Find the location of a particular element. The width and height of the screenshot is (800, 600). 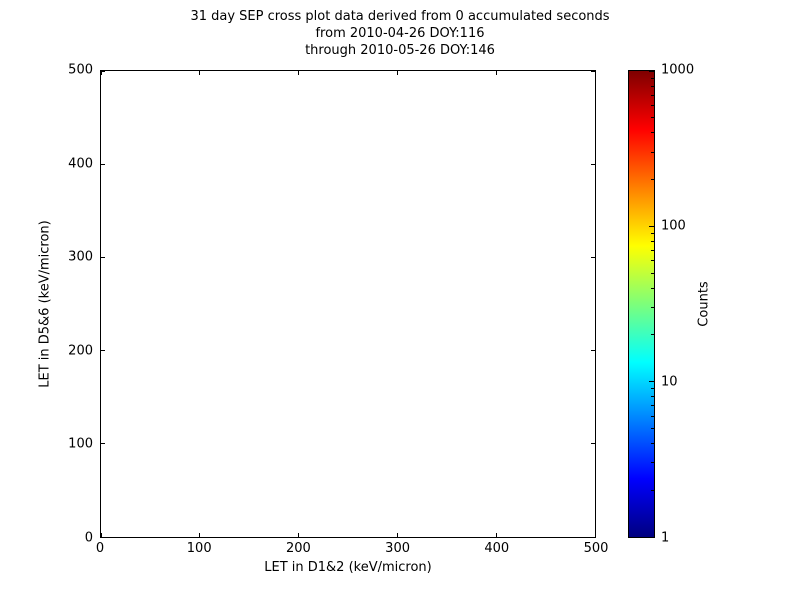

x-tick-label: 400 is located at coordinates (497, 548).